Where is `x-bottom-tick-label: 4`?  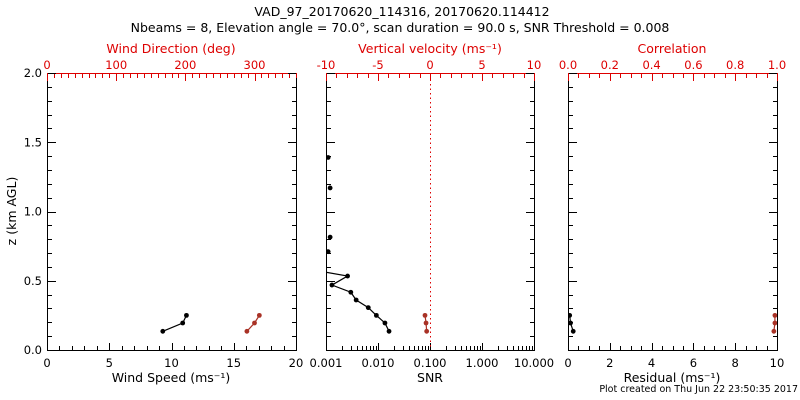
x-bottom-tick-label: 4 is located at coordinates (651, 363).